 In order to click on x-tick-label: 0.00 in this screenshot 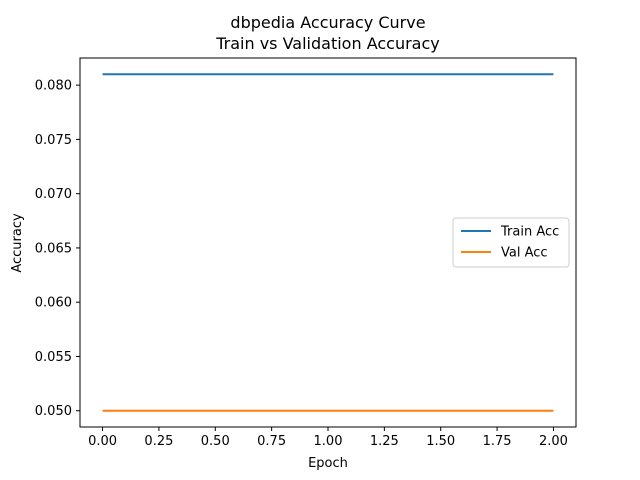, I will do `click(102, 441)`.